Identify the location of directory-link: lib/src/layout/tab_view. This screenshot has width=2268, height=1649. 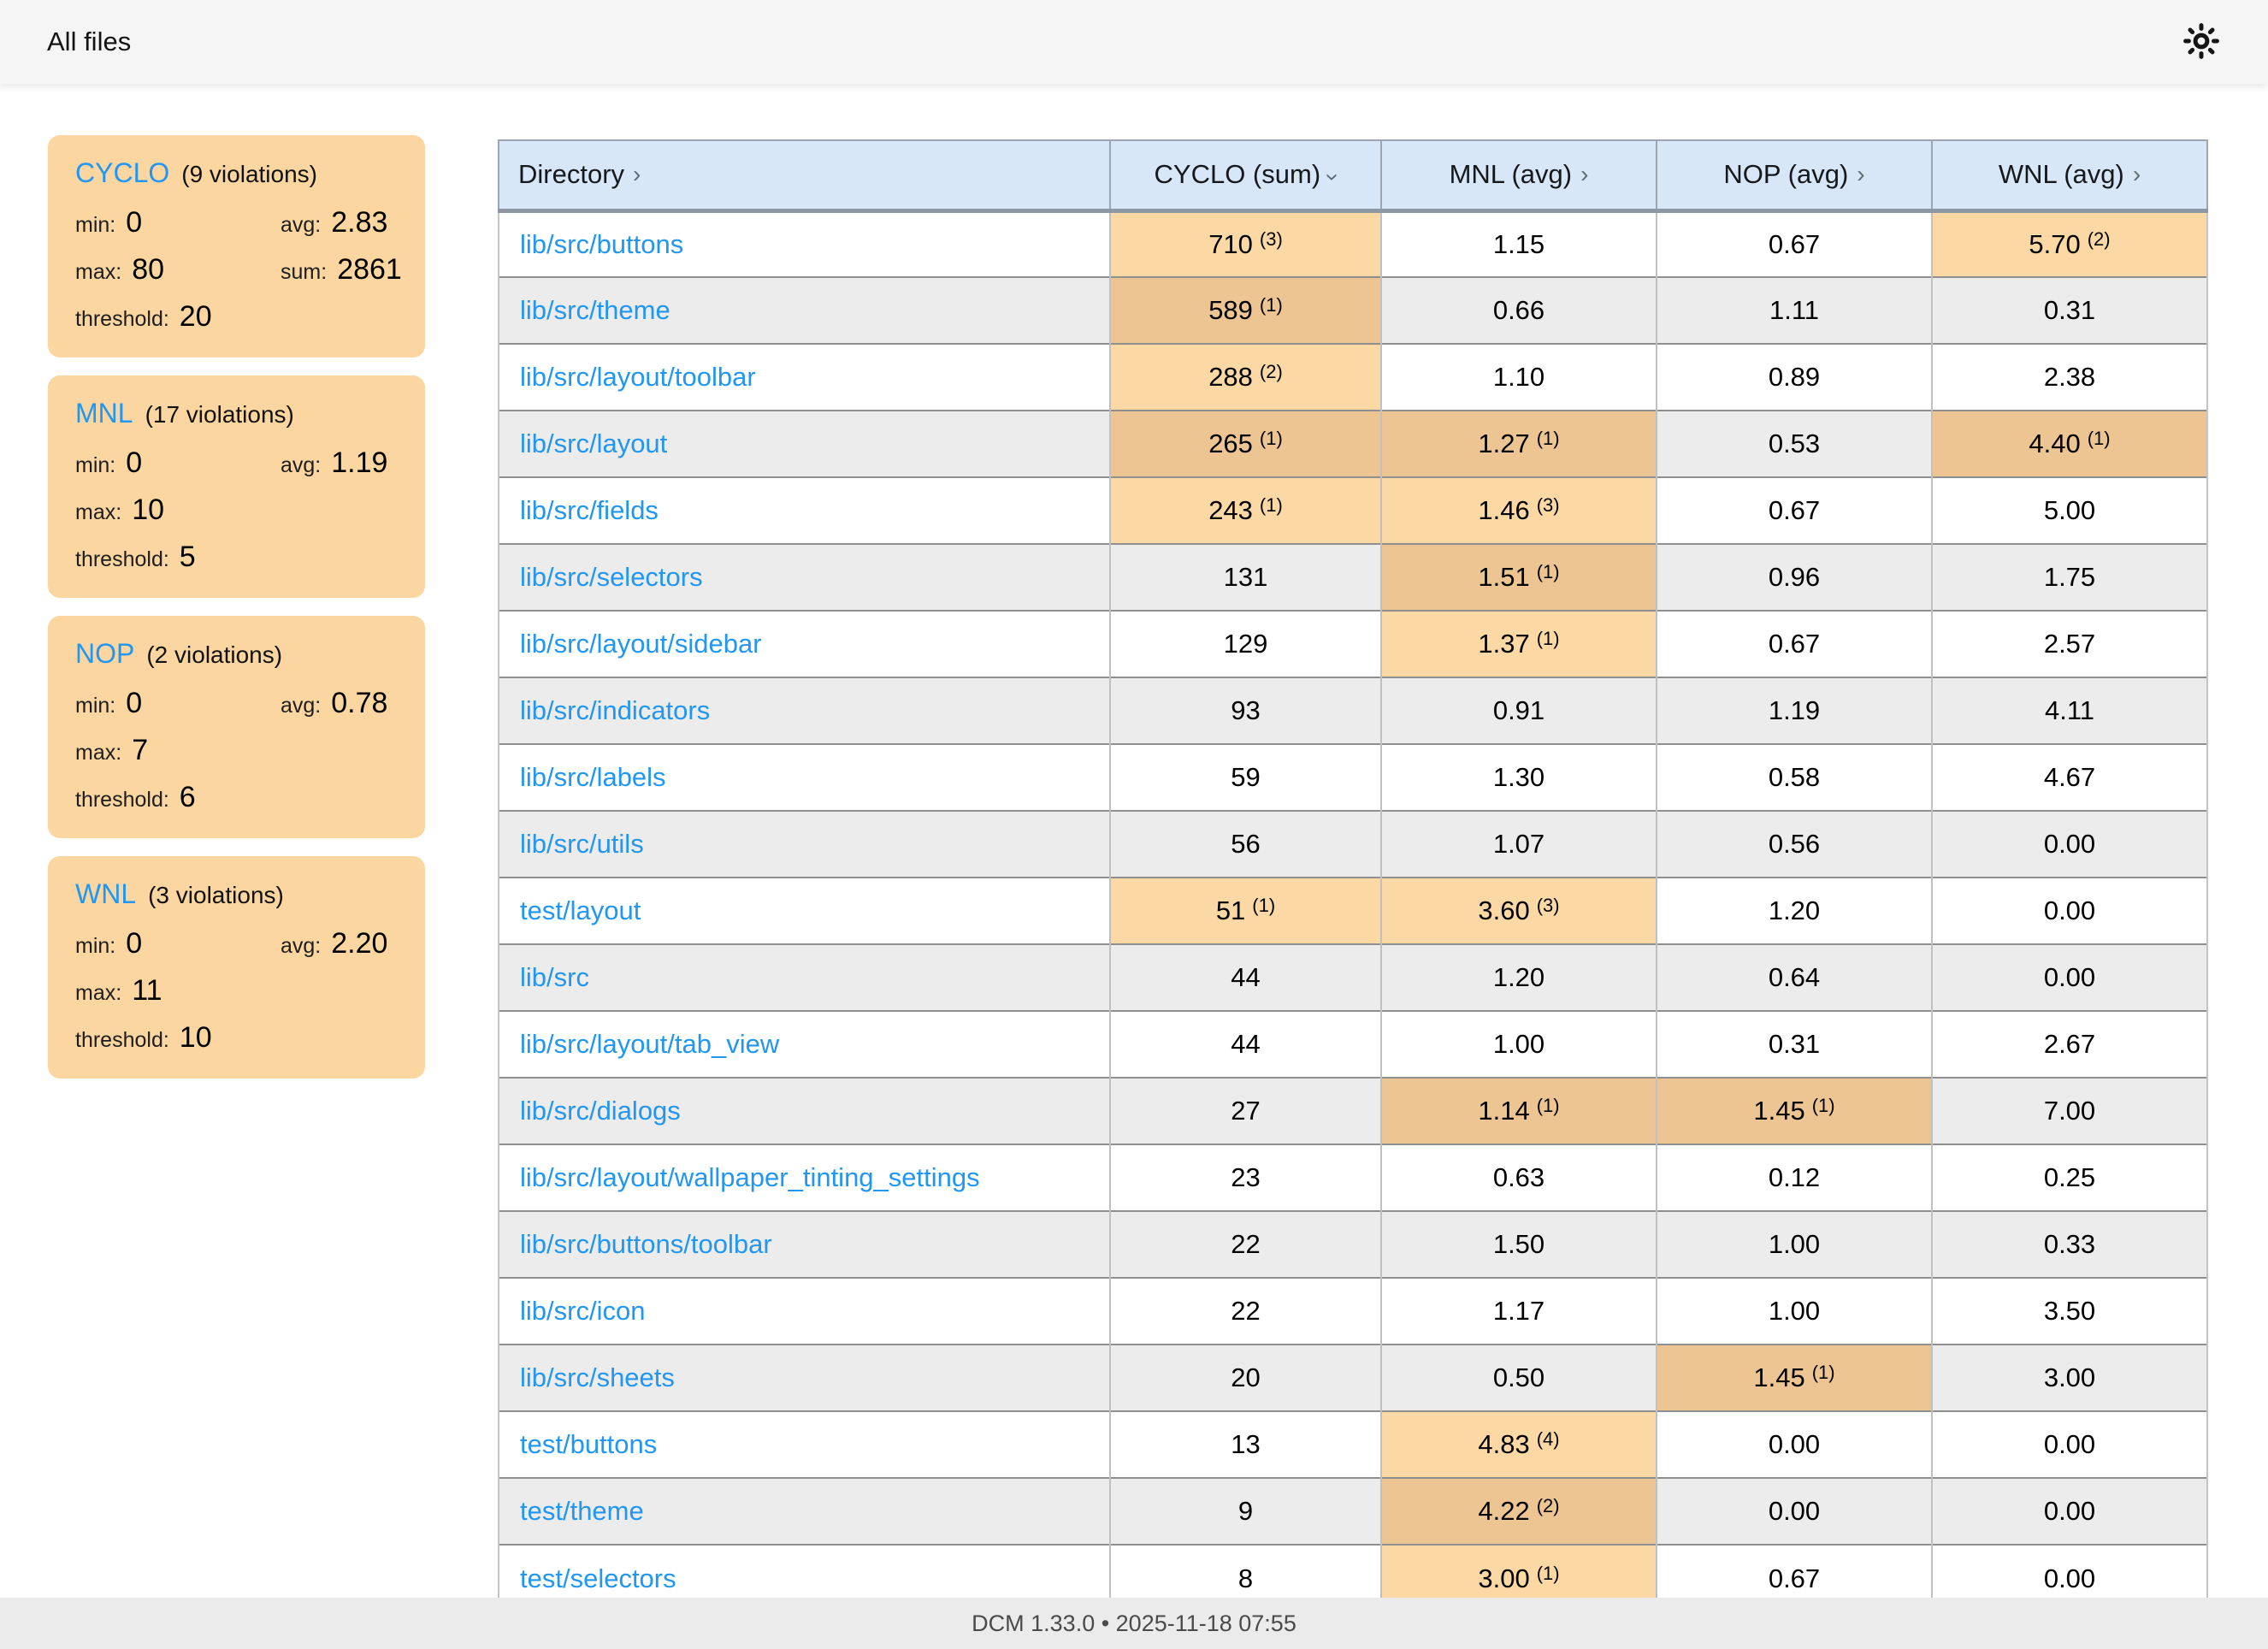
(650, 1044).